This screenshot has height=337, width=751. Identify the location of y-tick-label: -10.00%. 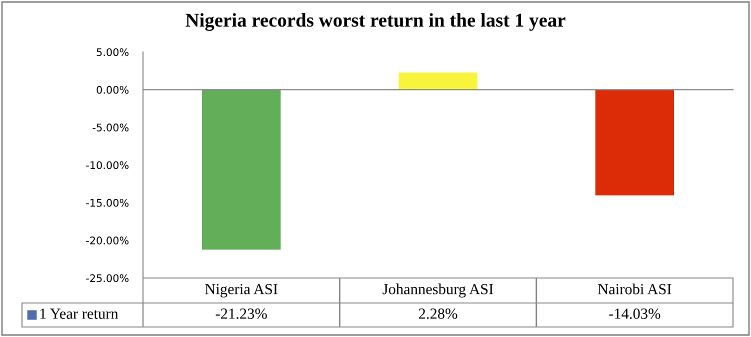
(107, 165).